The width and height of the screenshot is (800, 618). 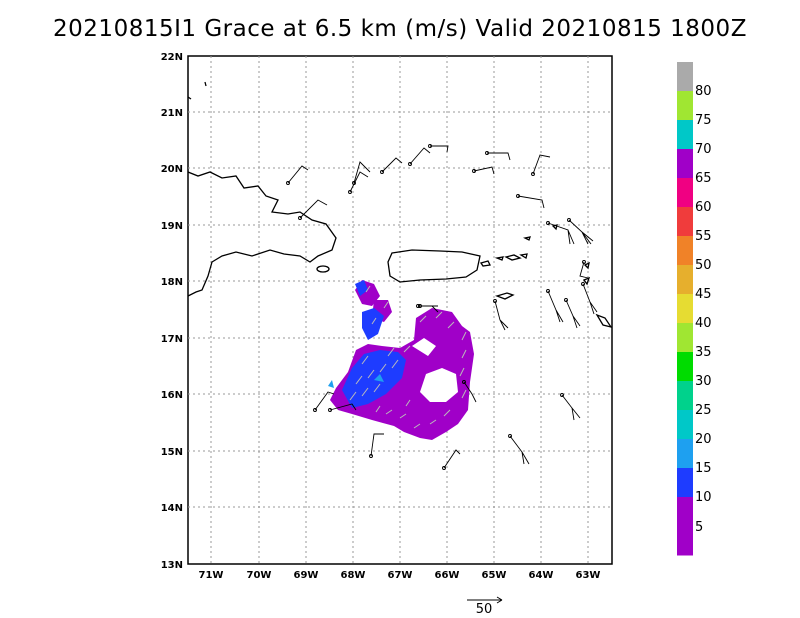 I want to click on lat-tick: 18N, so click(x=172, y=282).